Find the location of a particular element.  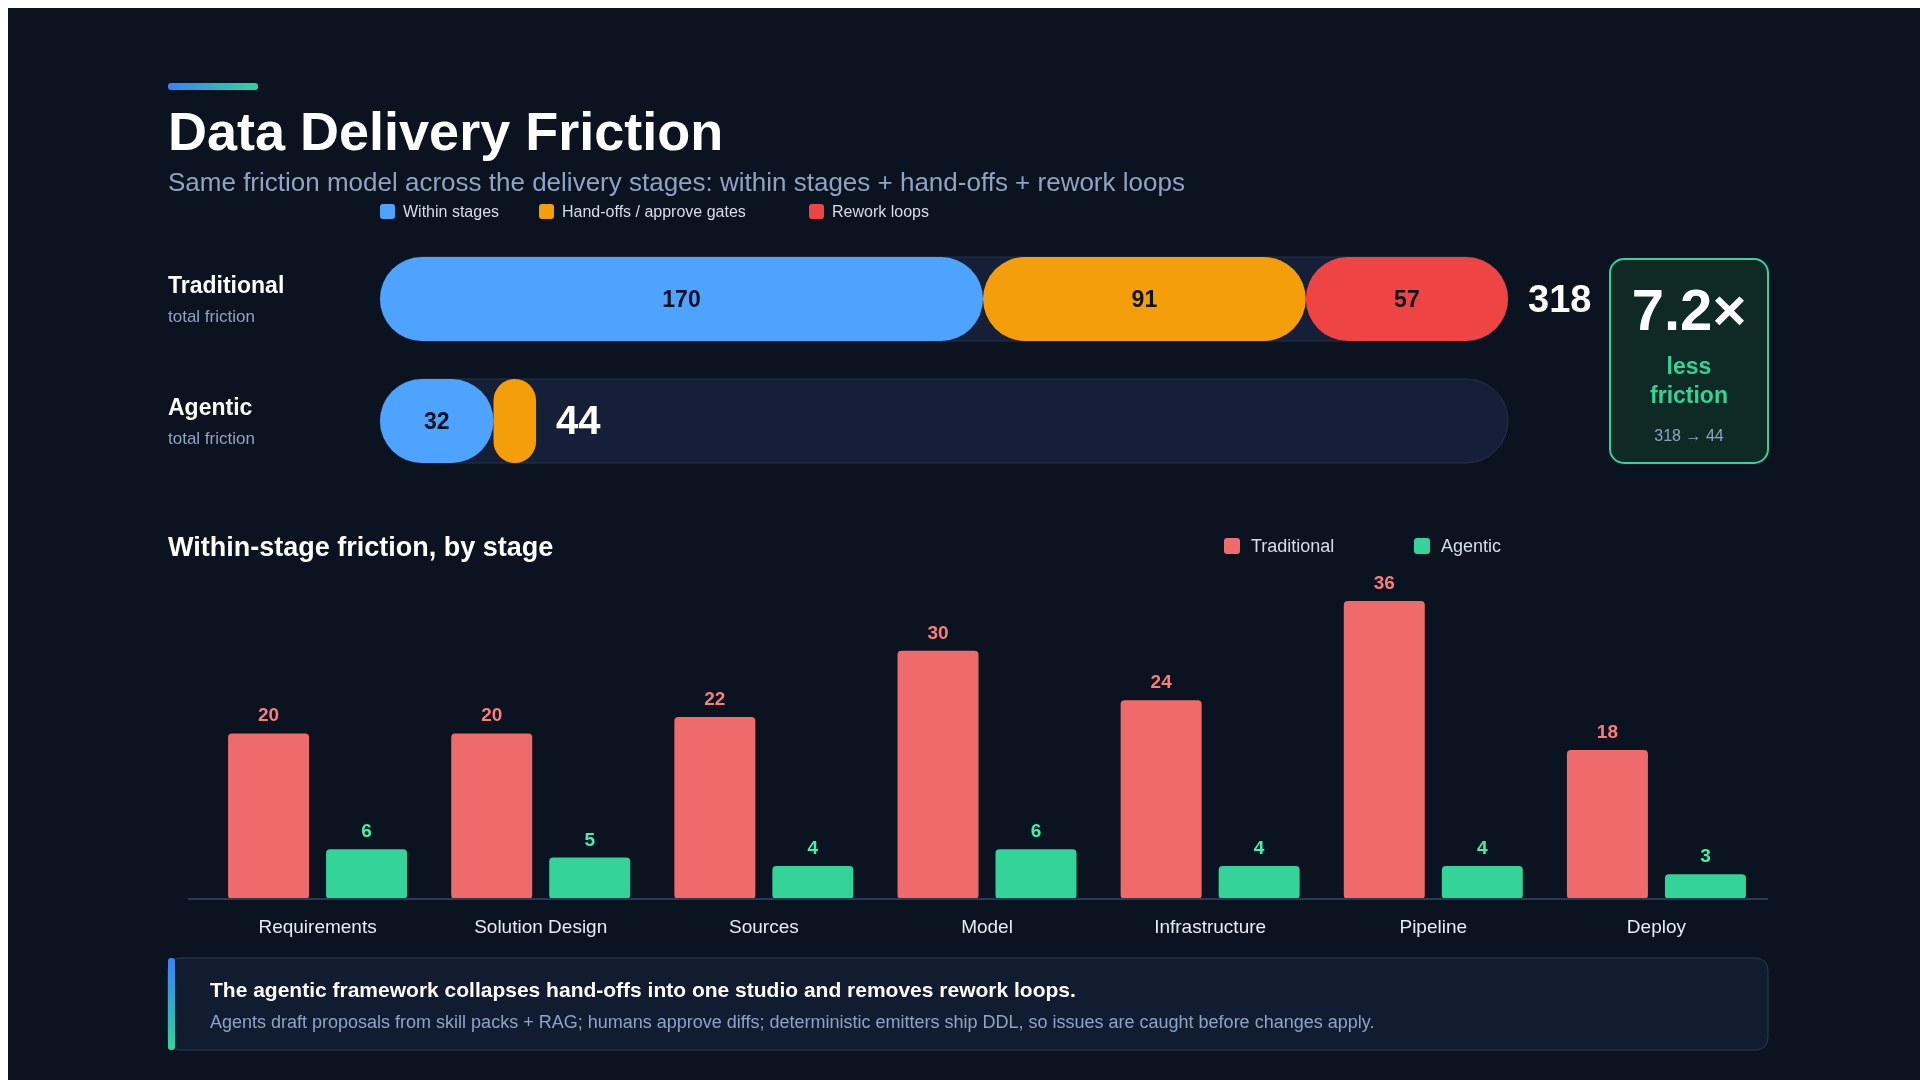

text: Agents draft proposals from skill packs + RAG; humans approve diffs; deterministic emitters ship DDL, so issues are caught before changes apply. is located at coordinates (792, 1022).